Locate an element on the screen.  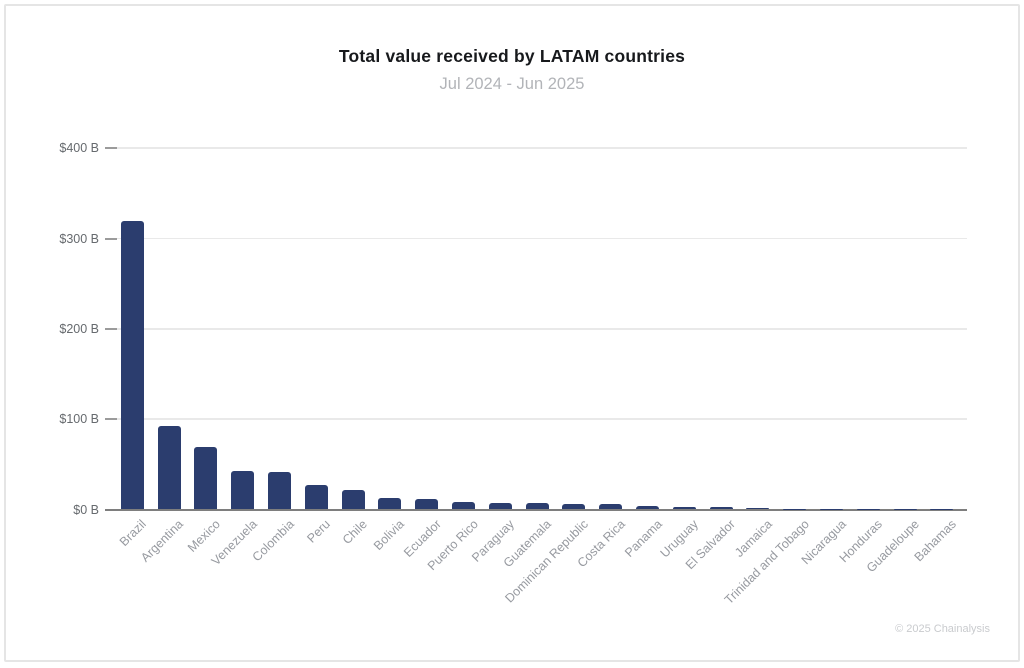
y-axis-label-100: $100 B is located at coordinates (64, 419).